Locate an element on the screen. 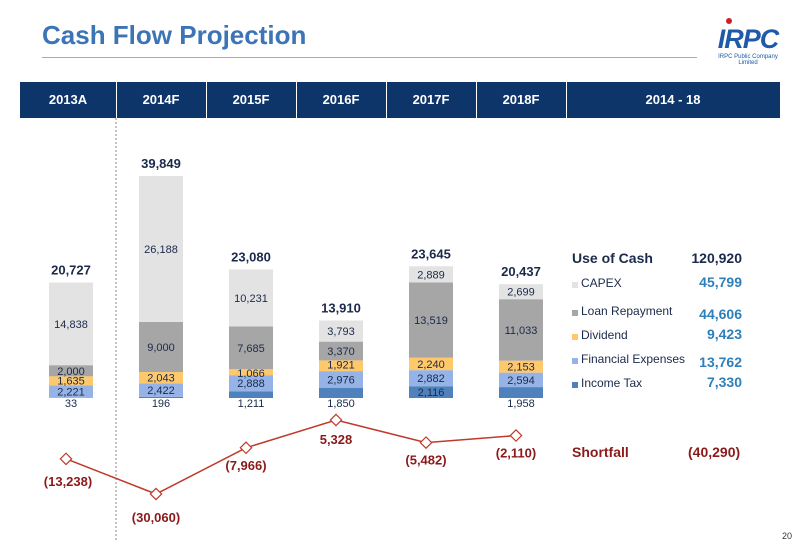 The height and width of the screenshot is (554, 800). shortfall-marker-2015f is located at coordinates (246, 448).